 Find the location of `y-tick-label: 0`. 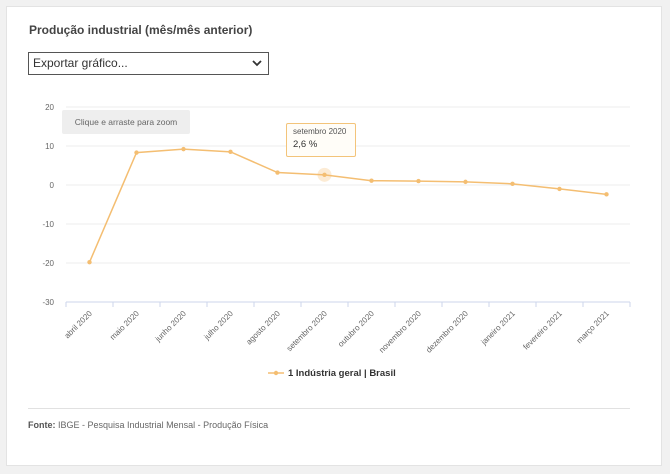

y-tick-label: 0 is located at coordinates (52, 185).